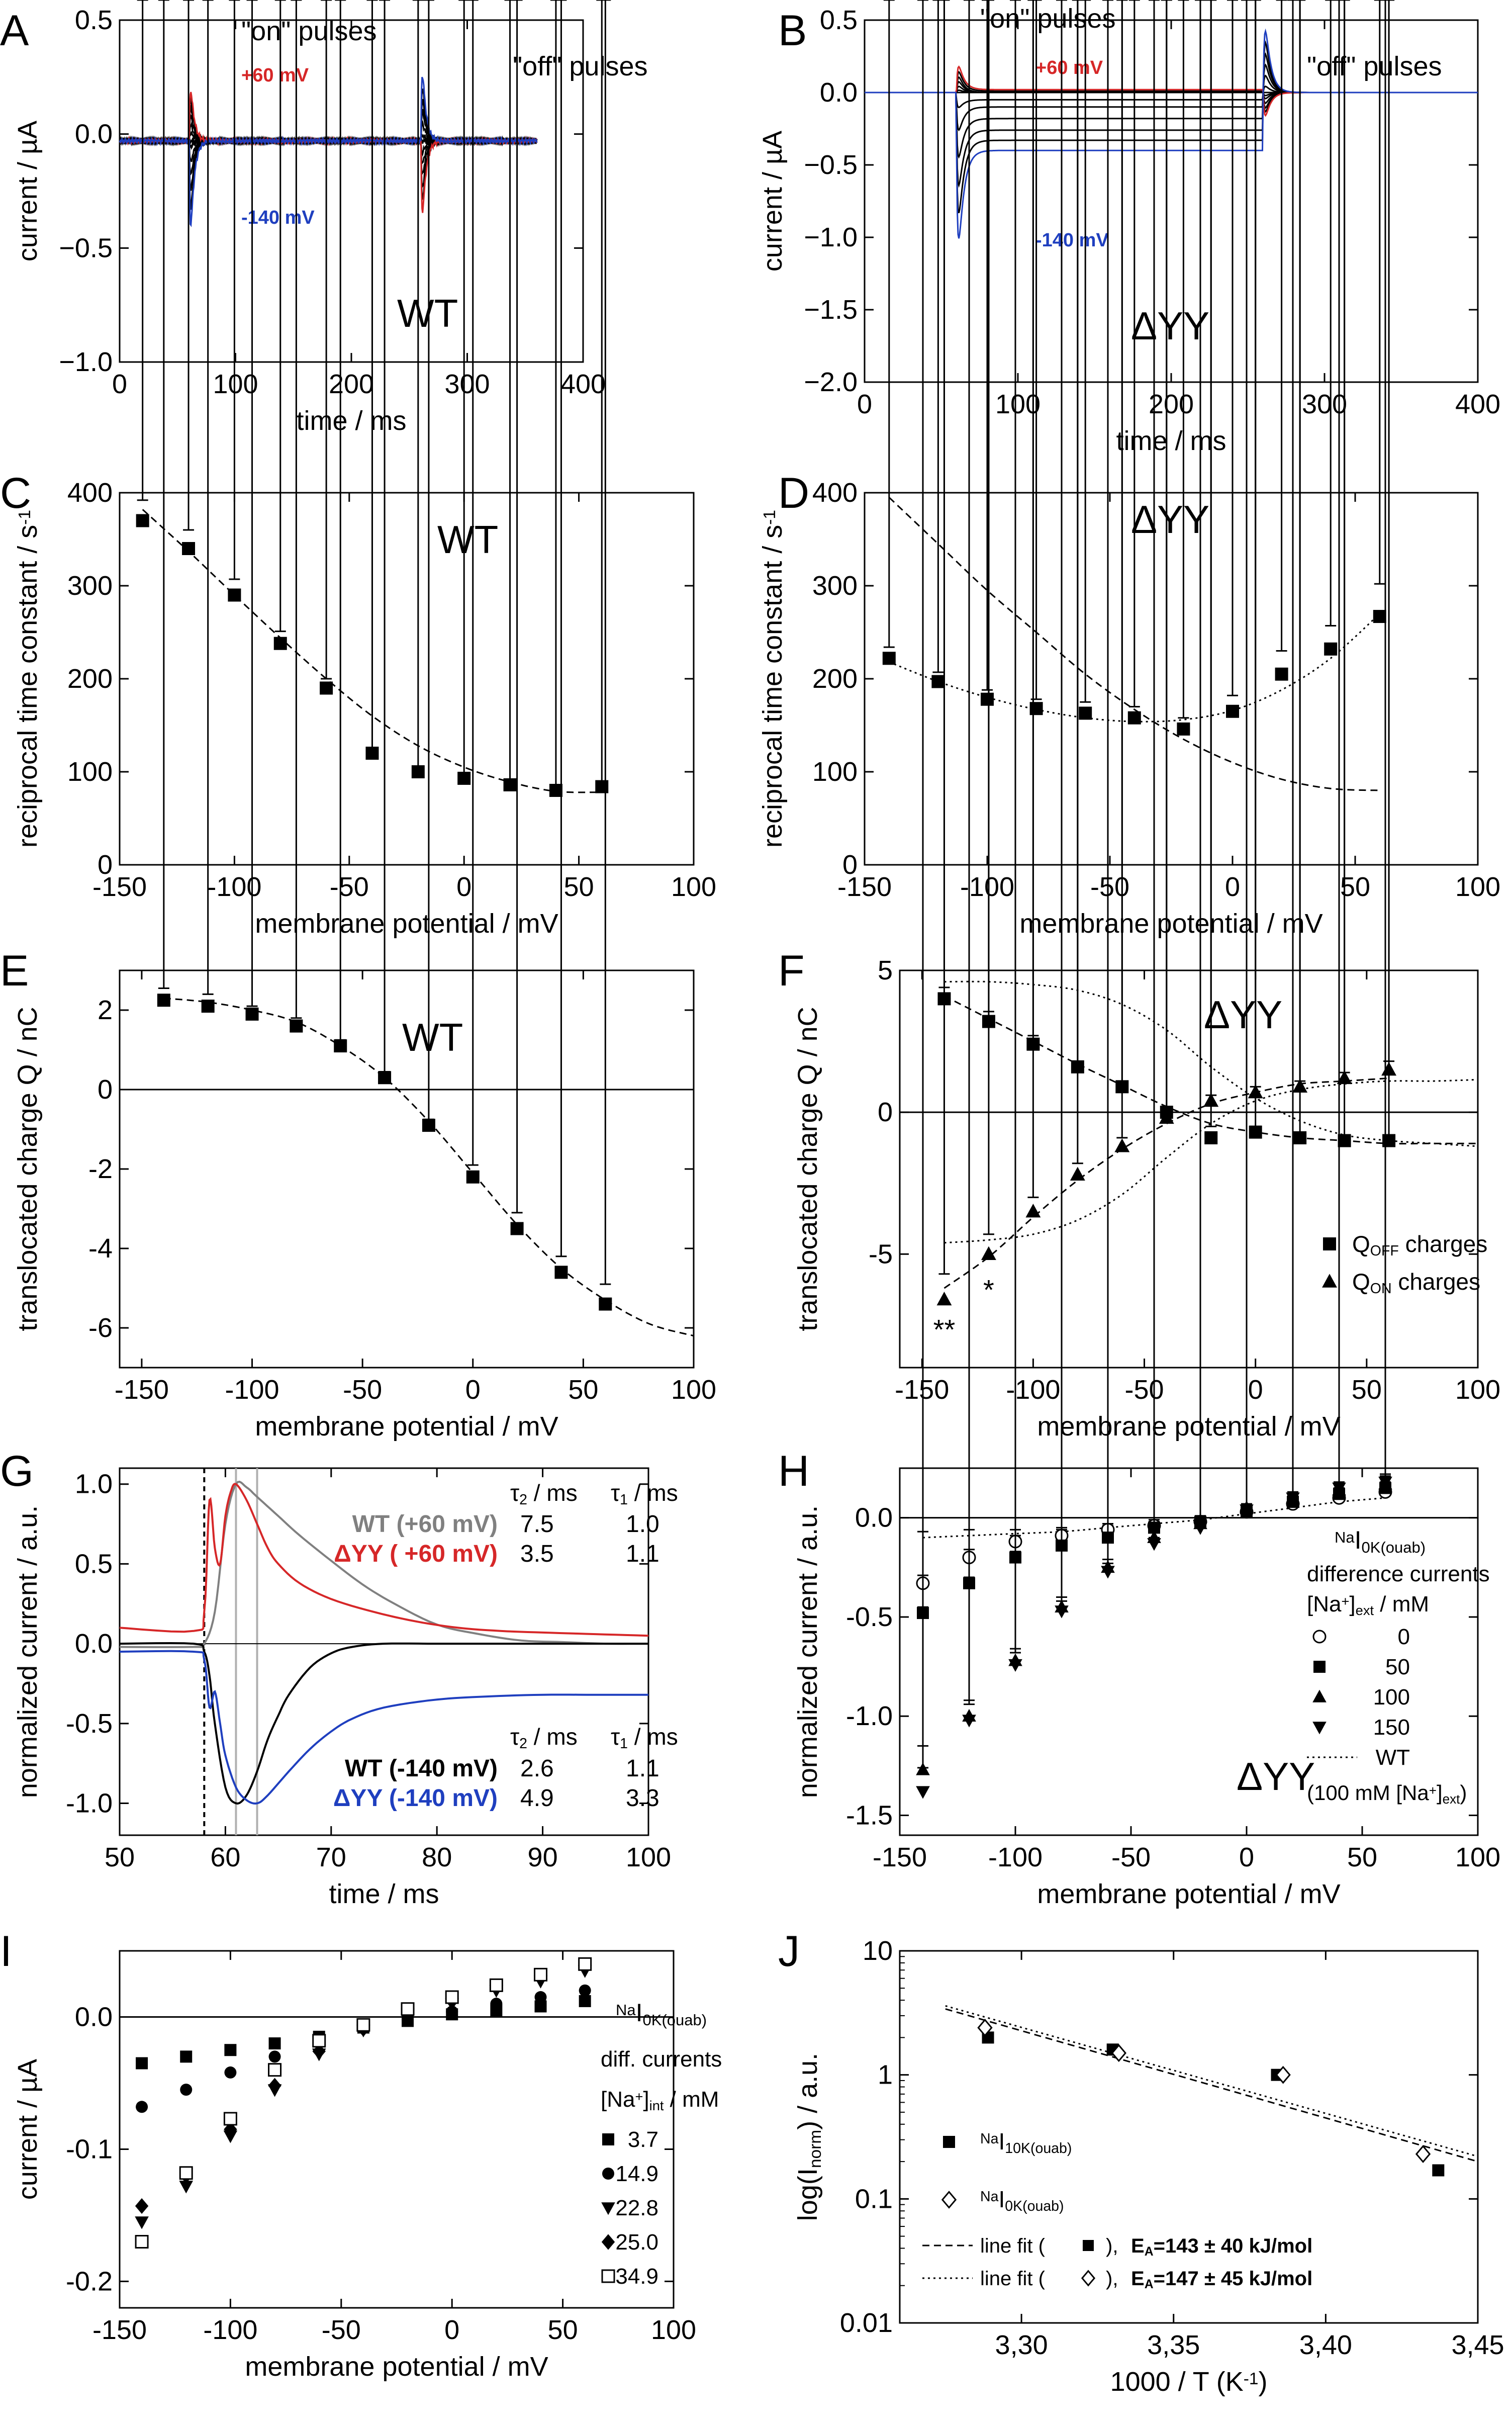 The image size is (1512, 2427). What do you see at coordinates (523, 1500) in the screenshot?
I see `text-span: 2` at bounding box center [523, 1500].